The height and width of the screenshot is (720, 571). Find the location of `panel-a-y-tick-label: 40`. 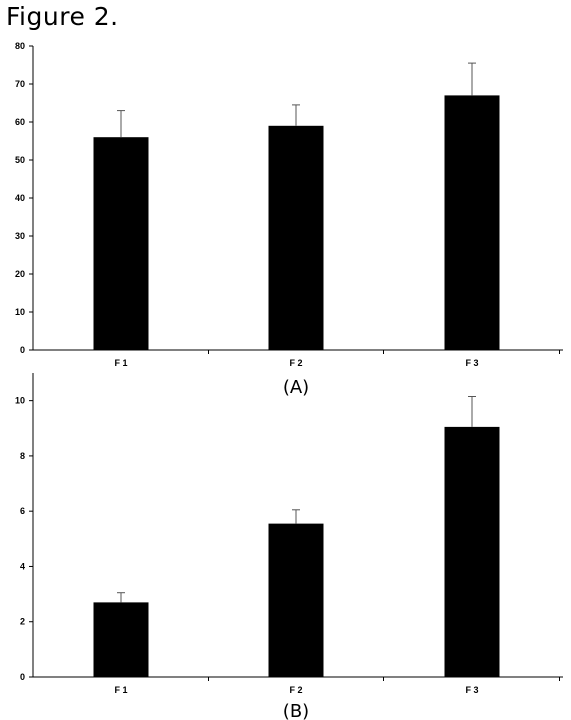

panel-a-y-tick-label: 40 is located at coordinates (20, 198).